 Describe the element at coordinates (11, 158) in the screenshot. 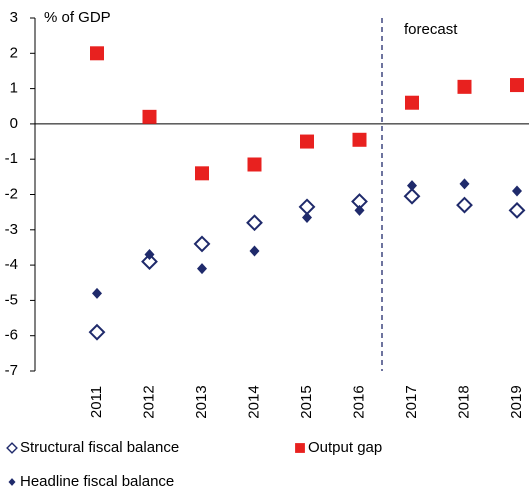

I see `y-tick-label: -1` at that location.